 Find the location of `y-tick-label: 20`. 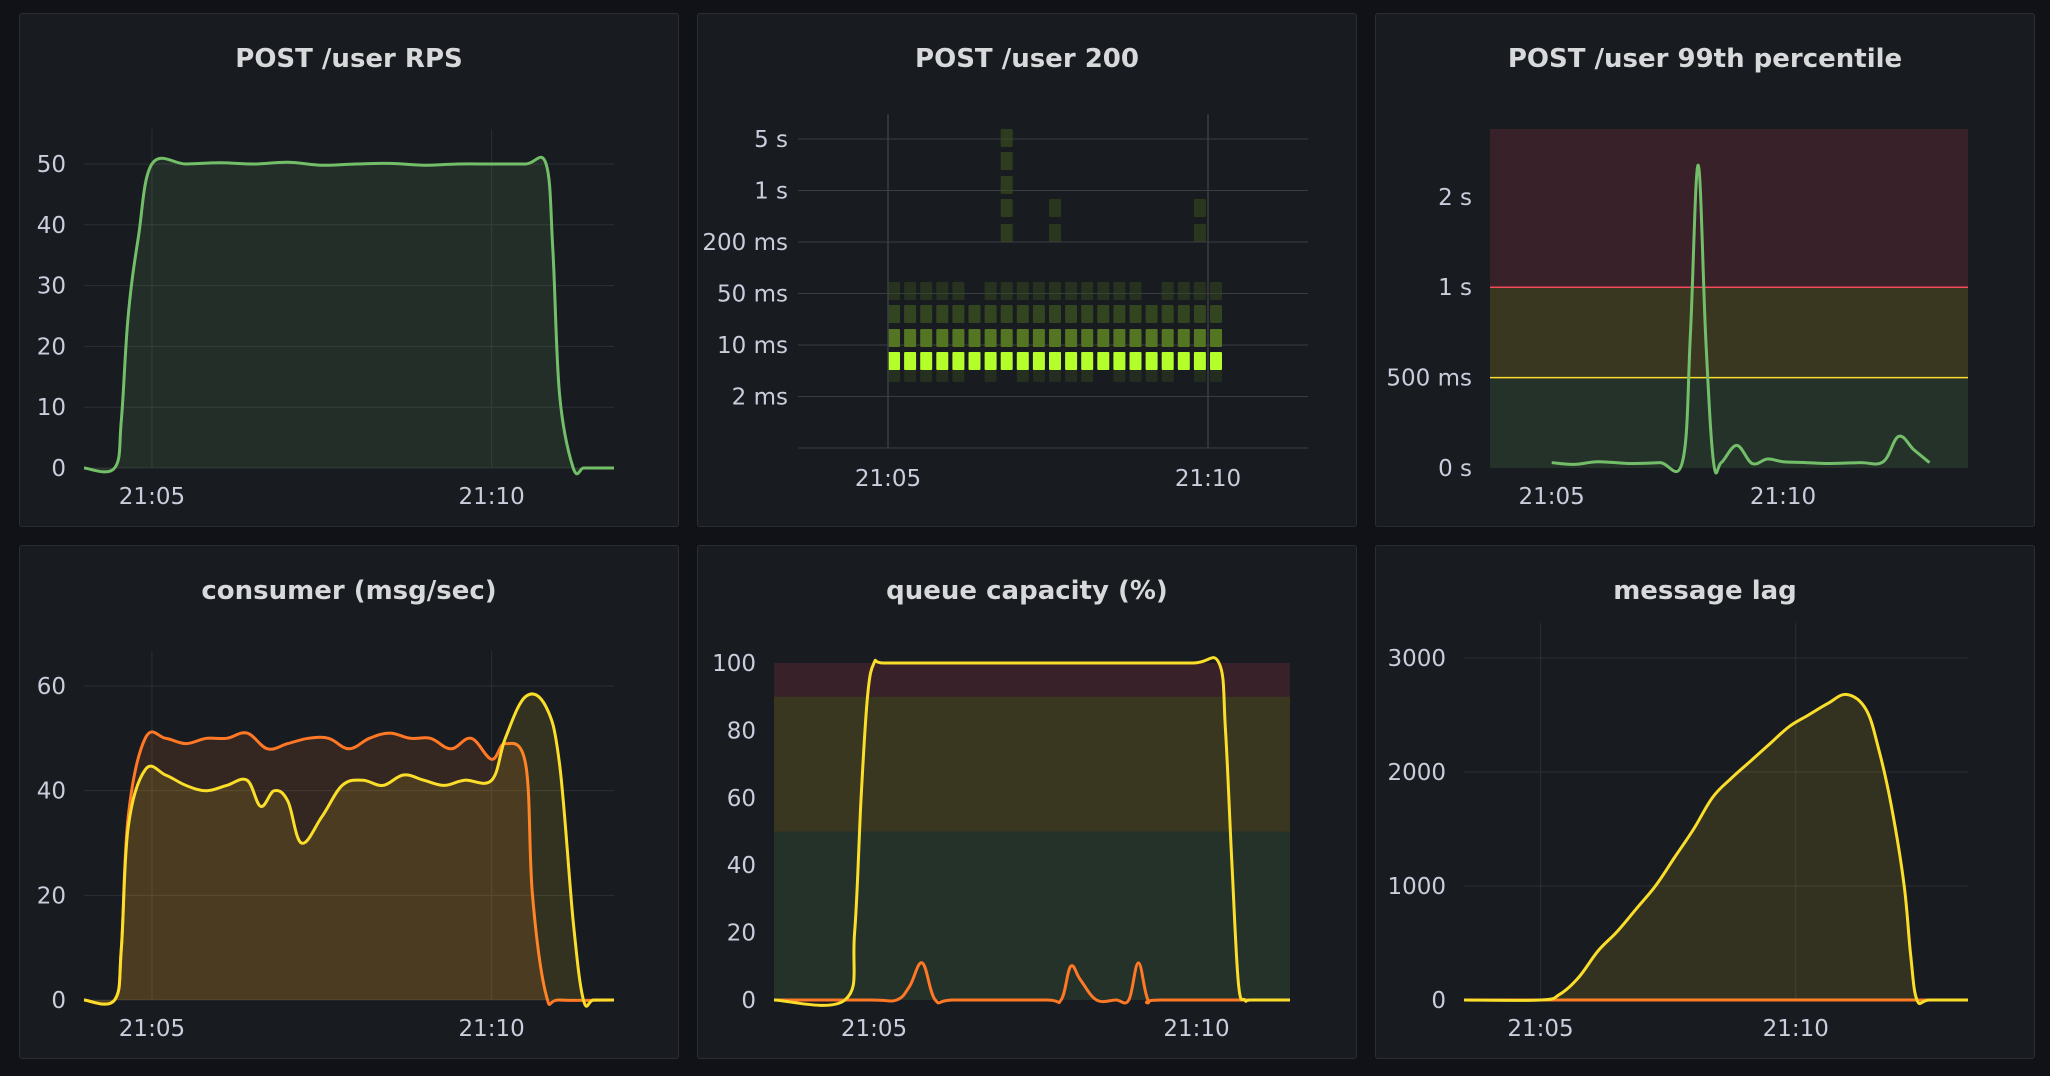

y-tick-label: 20 is located at coordinates (51, 347).